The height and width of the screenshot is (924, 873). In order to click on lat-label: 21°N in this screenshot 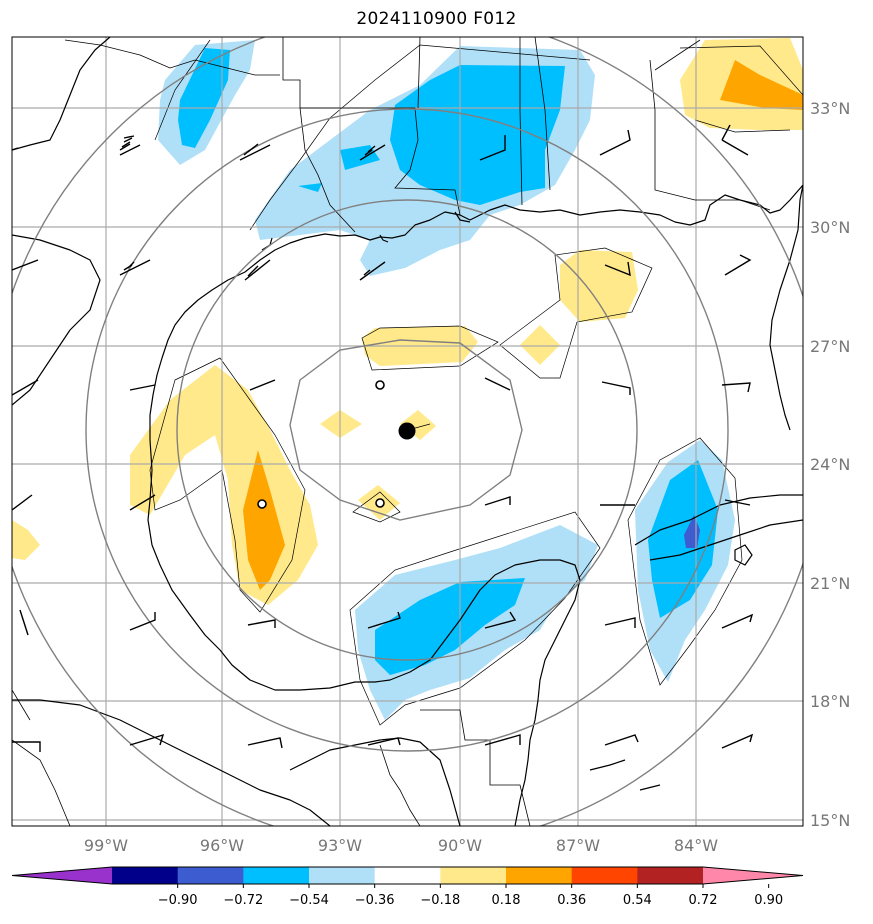, I will do `click(830, 583)`.